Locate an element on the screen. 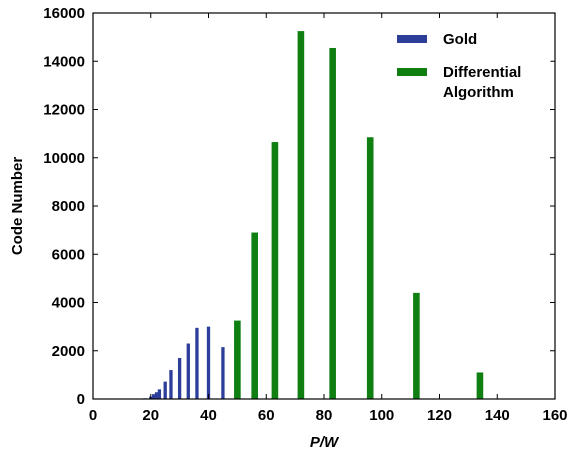  legend-box is located at coordinates (469, 62).